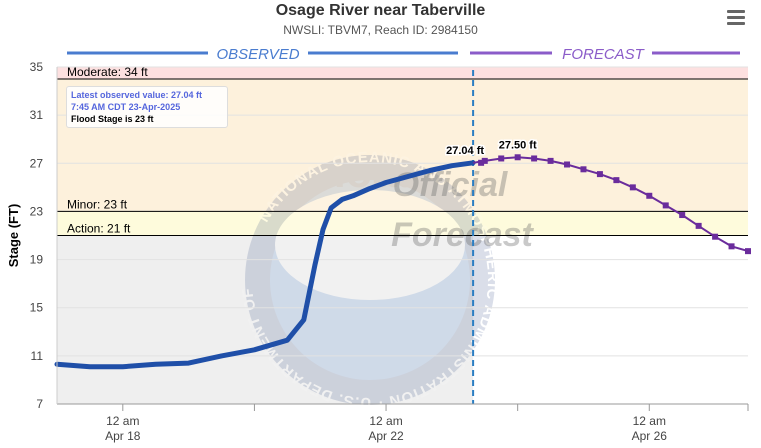 The width and height of the screenshot is (761, 448). Describe the element at coordinates (402, 73) in the screenshot. I see `moderate-band` at that location.